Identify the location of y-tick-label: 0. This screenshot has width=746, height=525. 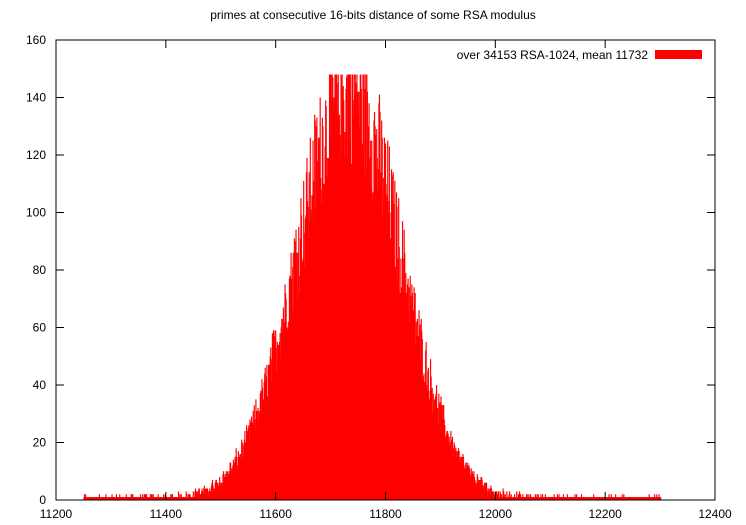
(42, 500).